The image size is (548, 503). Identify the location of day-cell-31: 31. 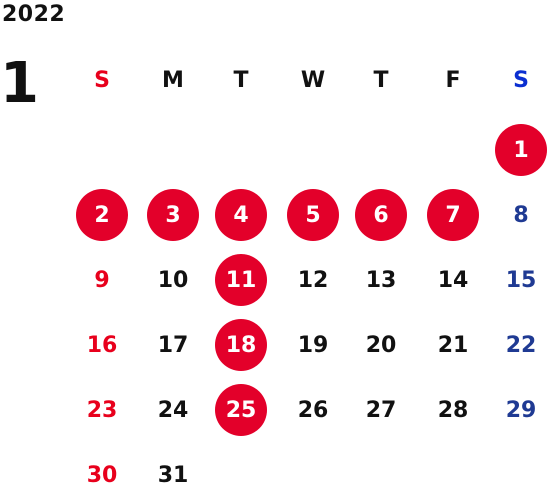
(173, 475).